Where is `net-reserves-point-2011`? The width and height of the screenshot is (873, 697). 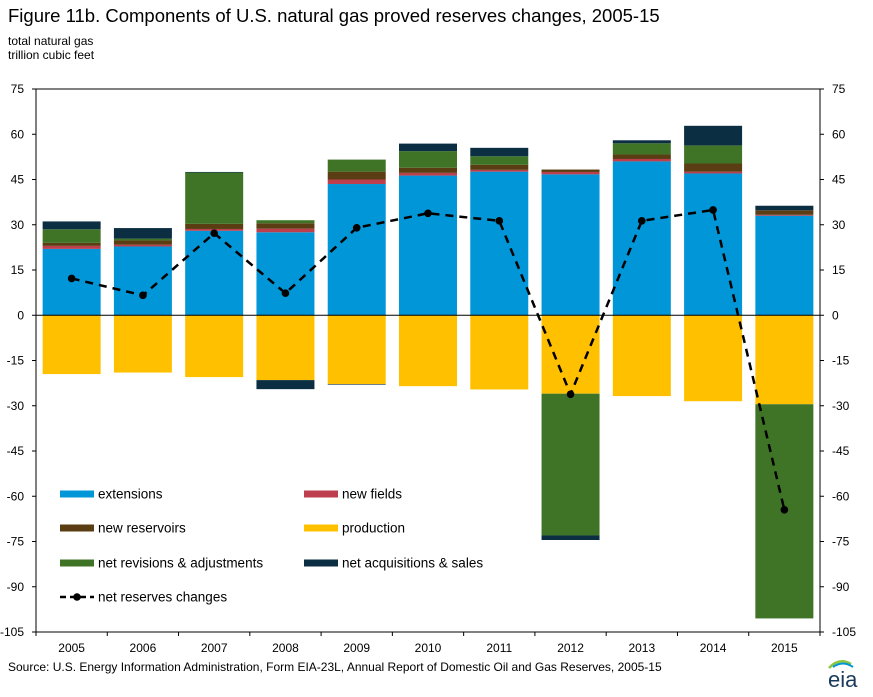 net-reserves-point-2011 is located at coordinates (499, 221).